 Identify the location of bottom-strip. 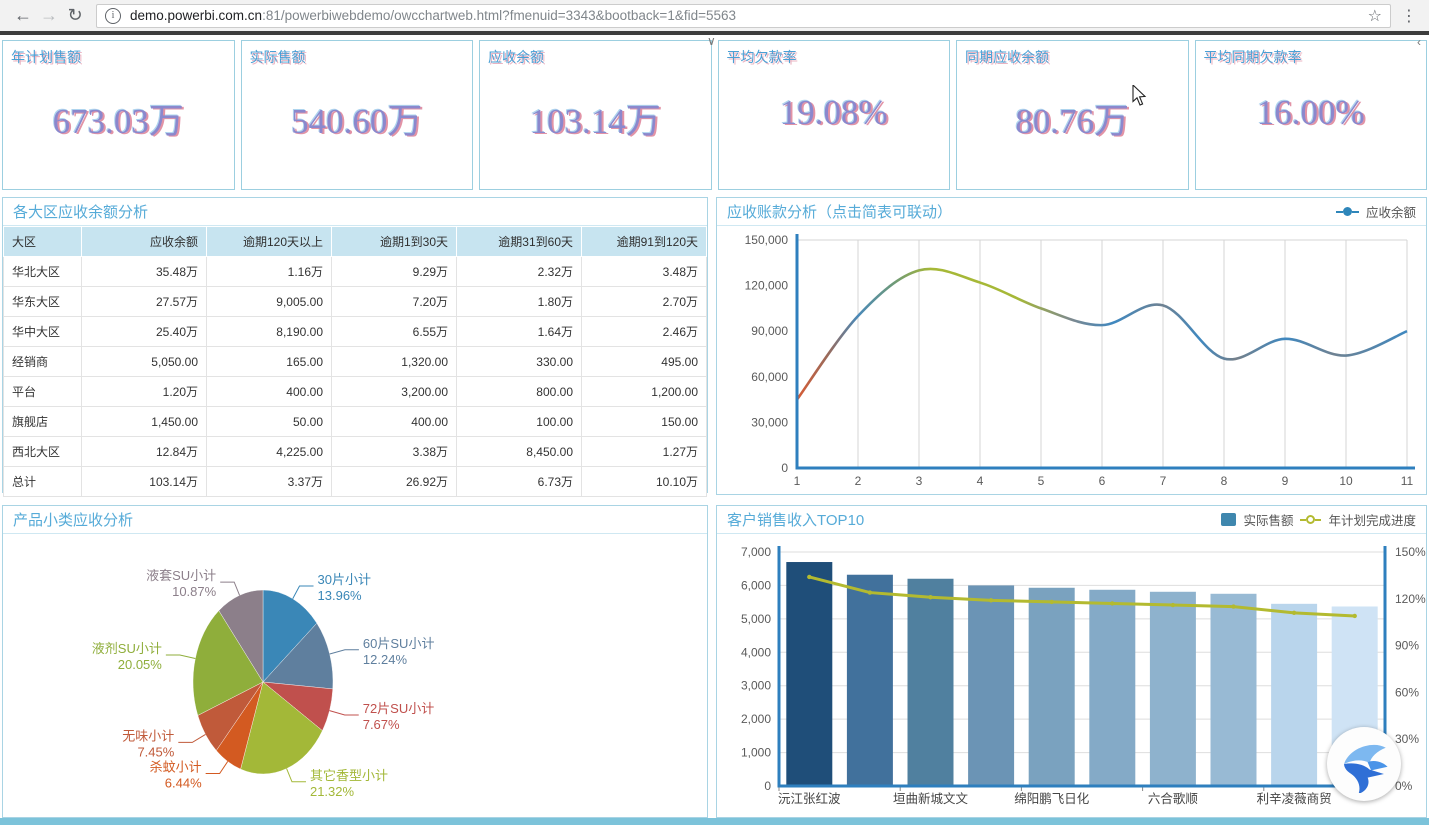
(714, 821).